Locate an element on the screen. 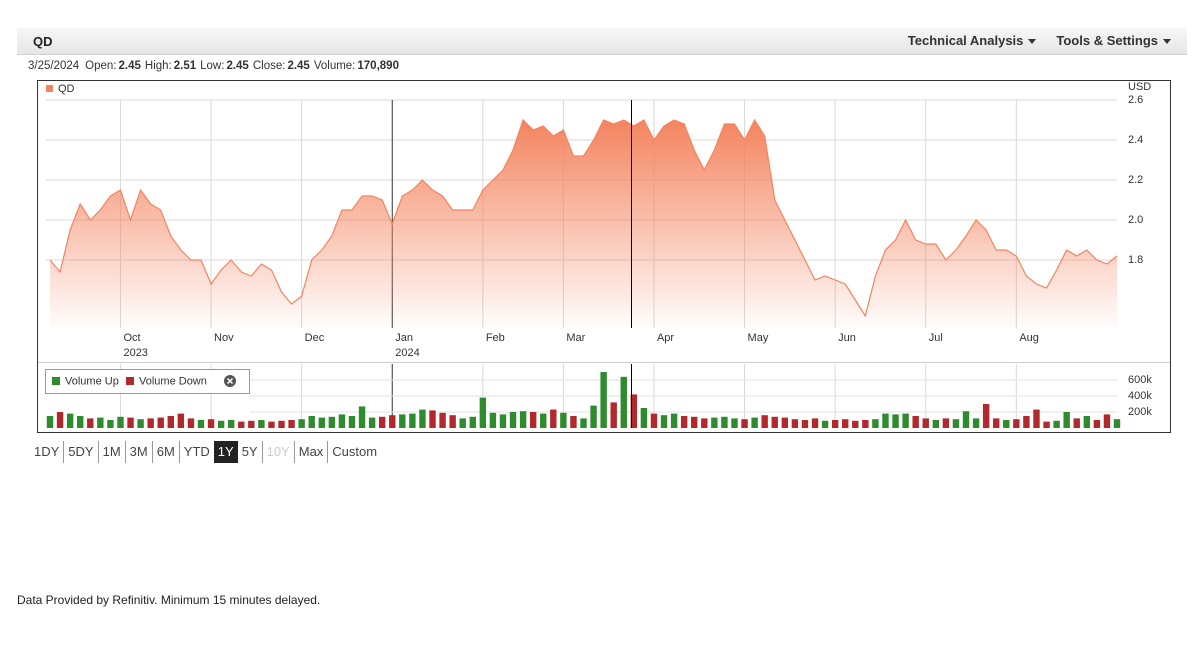 The width and height of the screenshot is (1200, 666). range-button: 3M is located at coordinates (138, 452).